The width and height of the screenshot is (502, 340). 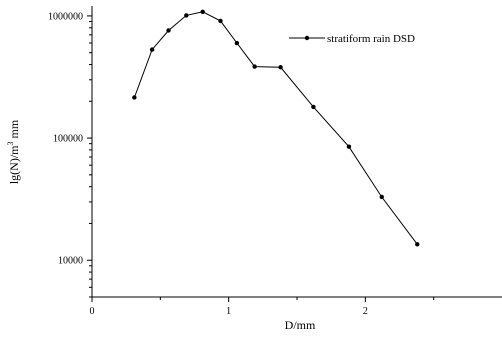 I want to click on legend-label: stratiform rain DSD, so click(x=371, y=39).